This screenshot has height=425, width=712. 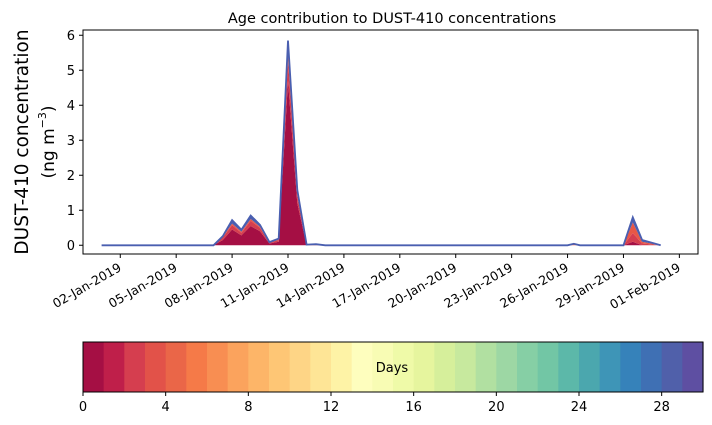 I want to click on y-axis-label-line2: (ng m−3), so click(x=47, y=141).